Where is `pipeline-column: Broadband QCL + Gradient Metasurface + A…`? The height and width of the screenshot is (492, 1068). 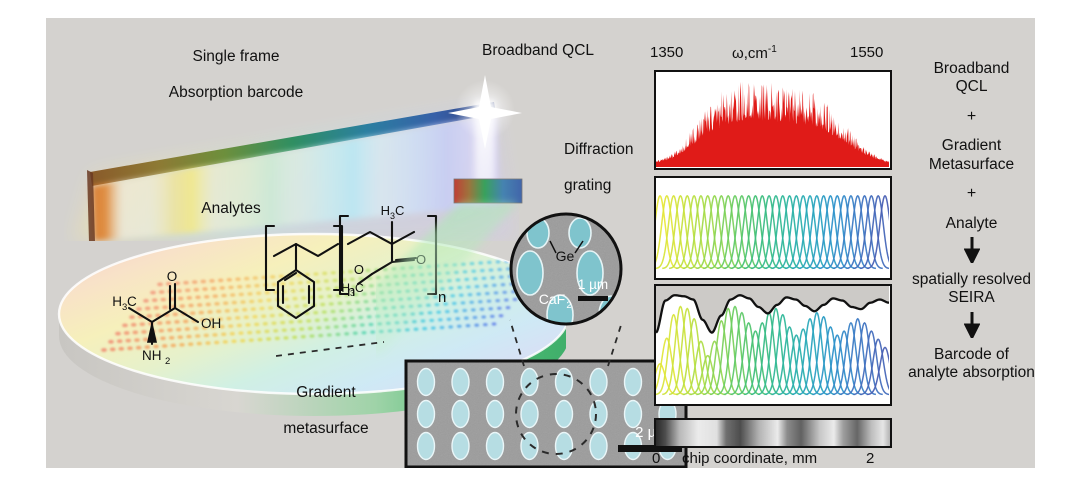 pipeline-column: Broadband QCL + Gradient Metasurface + A… is located at coordinates (971, 221).